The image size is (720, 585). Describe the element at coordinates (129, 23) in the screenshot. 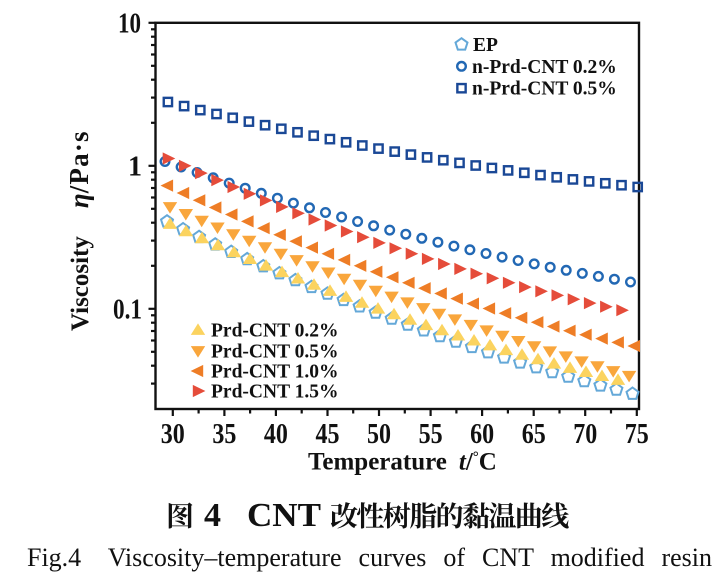

I see `svg-text: 10` at that location.